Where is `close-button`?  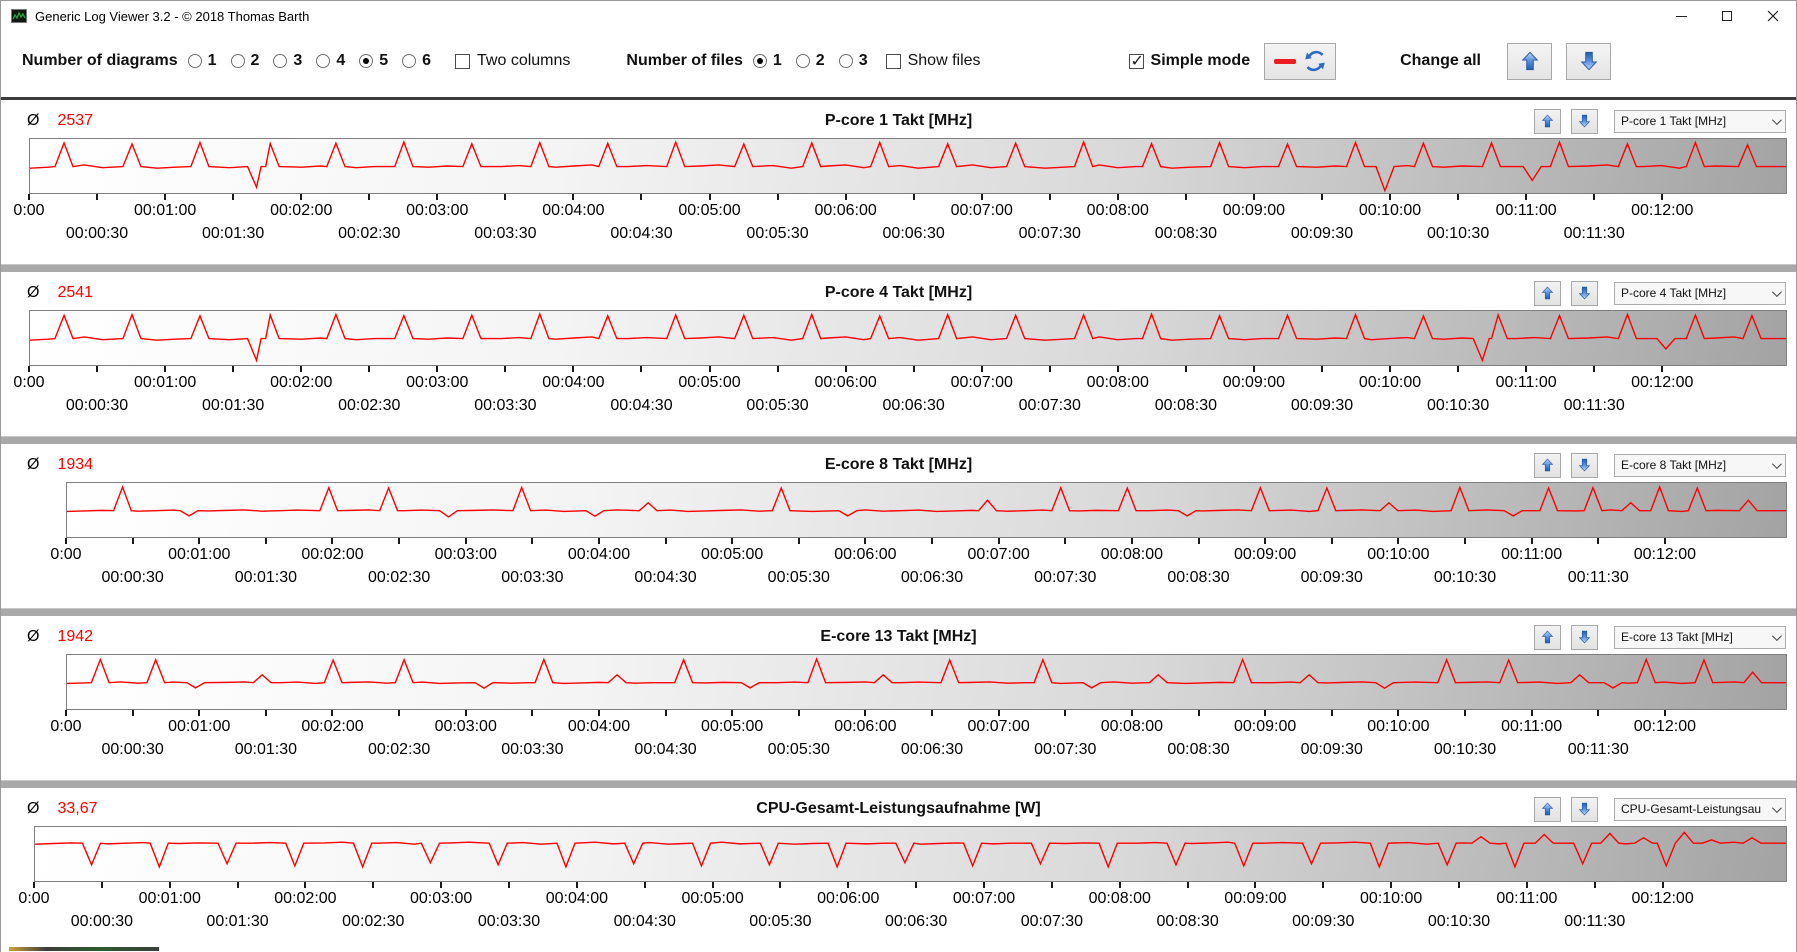 close-button is located at coordinates (1773, 16).